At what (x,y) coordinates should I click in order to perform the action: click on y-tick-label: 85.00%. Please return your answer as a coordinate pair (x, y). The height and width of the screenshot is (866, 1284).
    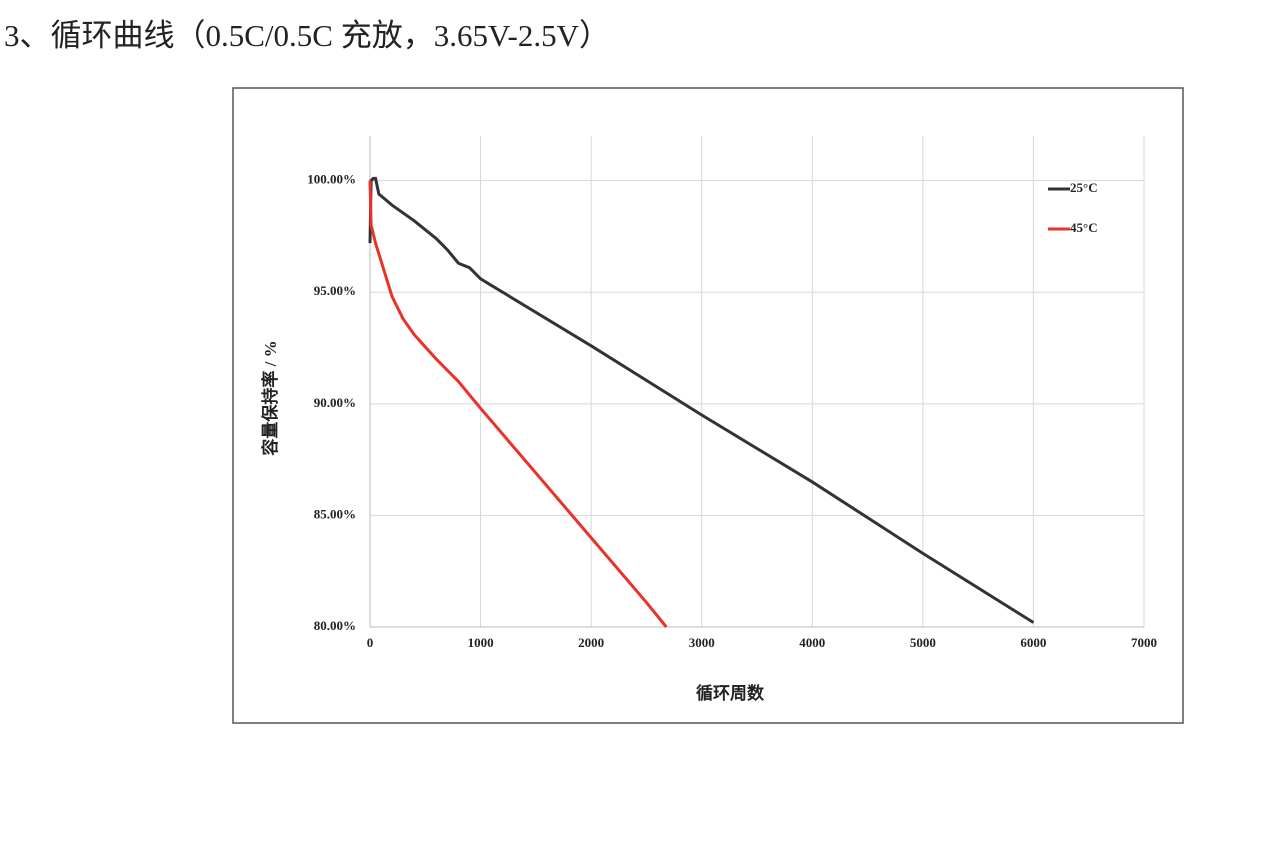
    Looking at the image, I should click on (335, 513).